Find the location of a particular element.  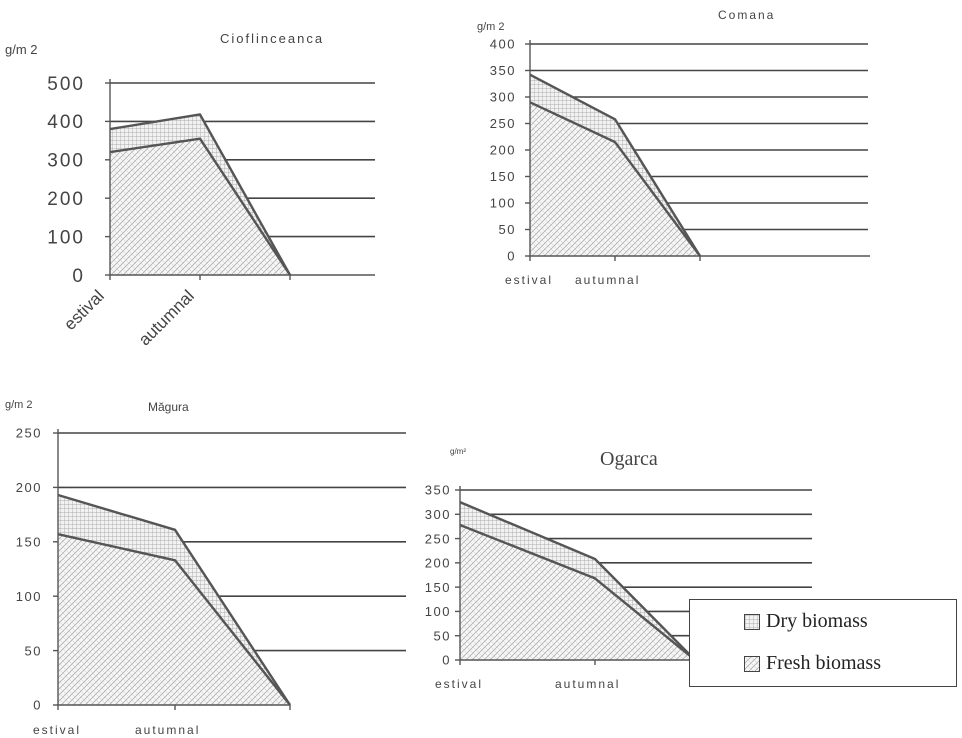

chart-title: Cioflinceanca is located at coordinates (272, 38).